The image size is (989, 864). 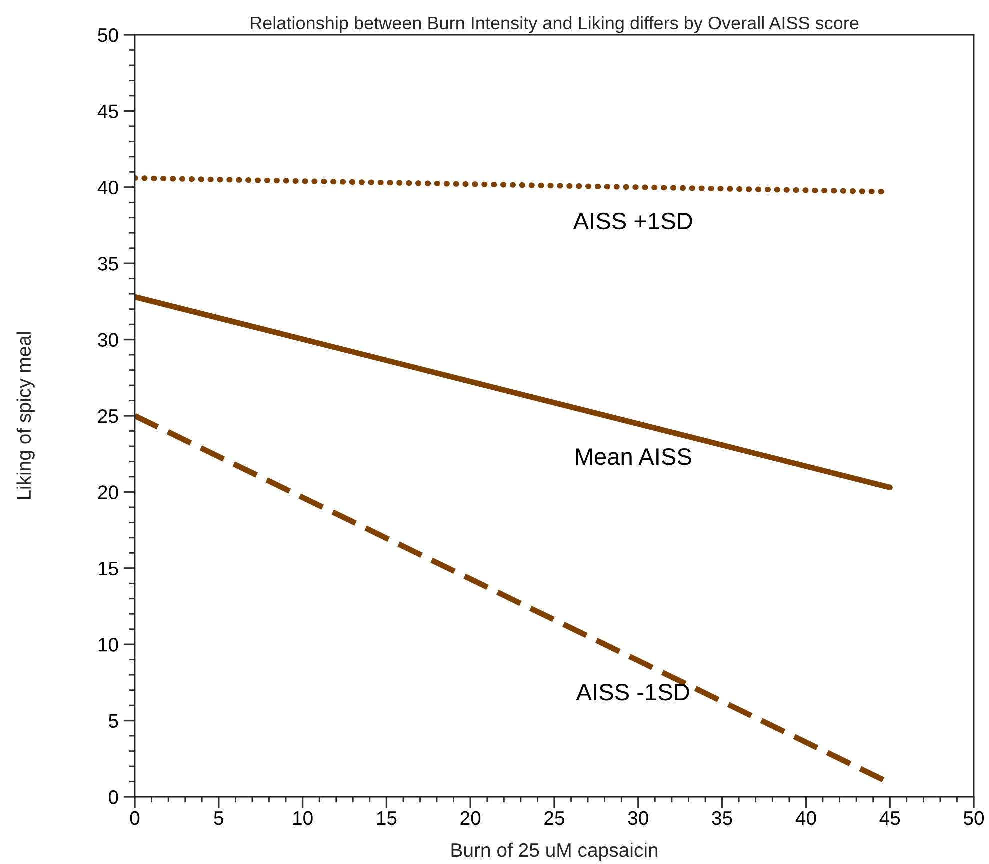 I want to click on x-tick-label: 45, so click(x=890, y=819).